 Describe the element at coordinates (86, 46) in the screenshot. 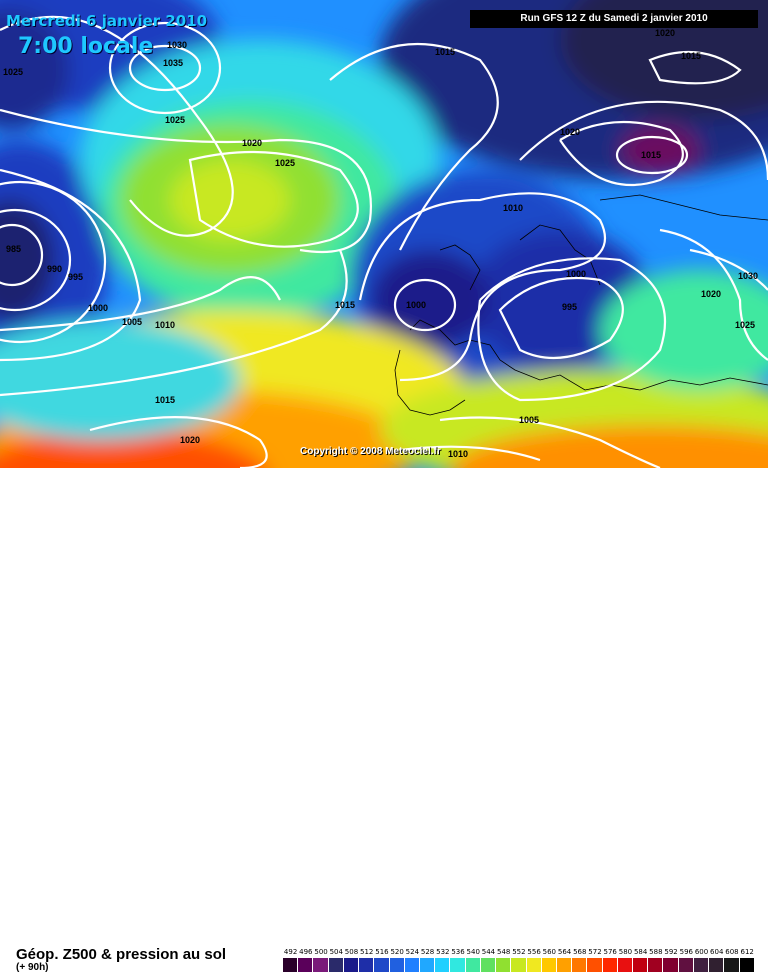

I see `forecast-time: 7:00 locale` at that location.